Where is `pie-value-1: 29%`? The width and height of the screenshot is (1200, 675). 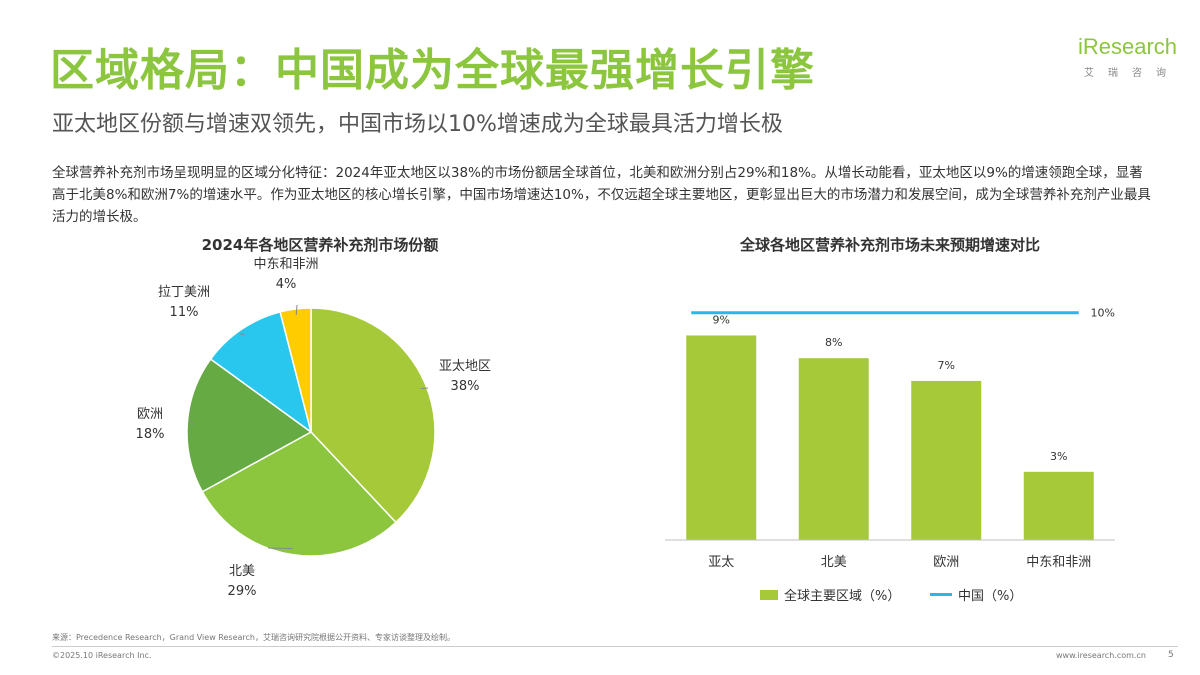 pie-value-1: 29% is located at coordinates (242, 591).